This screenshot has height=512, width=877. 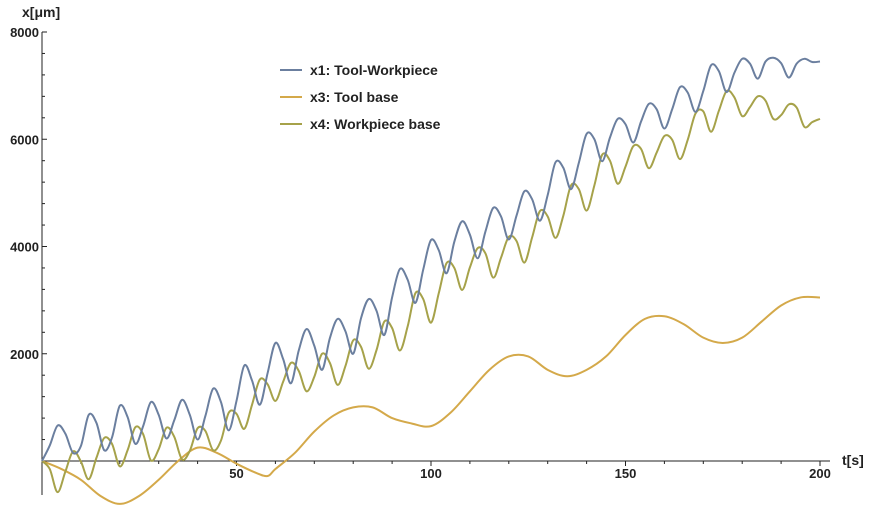 What do you see at coordinates (375, 124) in the screenshot?
I see `legend-label-x4: x4: Workpiece base` at bounding box center [375, 124].